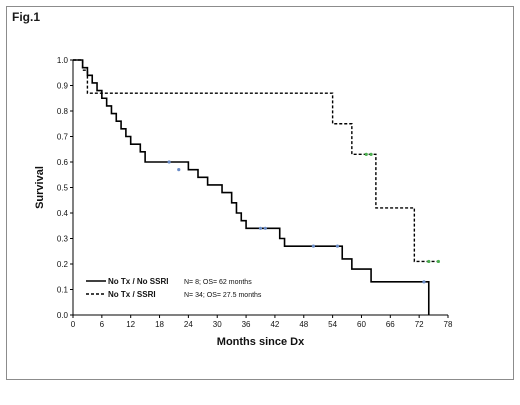  I want to click on x-tick-label: 0, so click(73, 324).